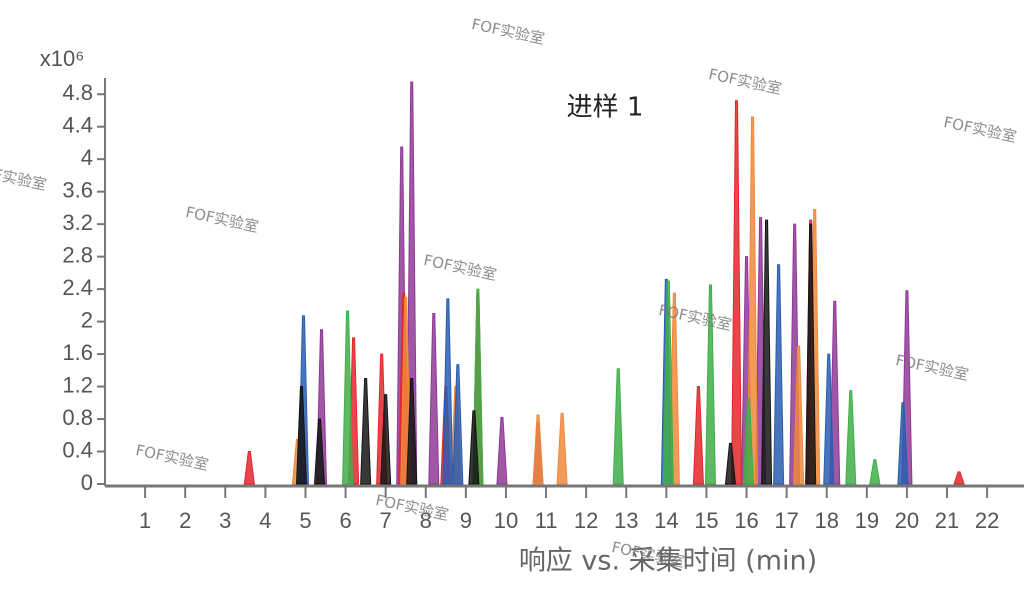  I want to click on x-tick-label: 15, so click(706, 520).